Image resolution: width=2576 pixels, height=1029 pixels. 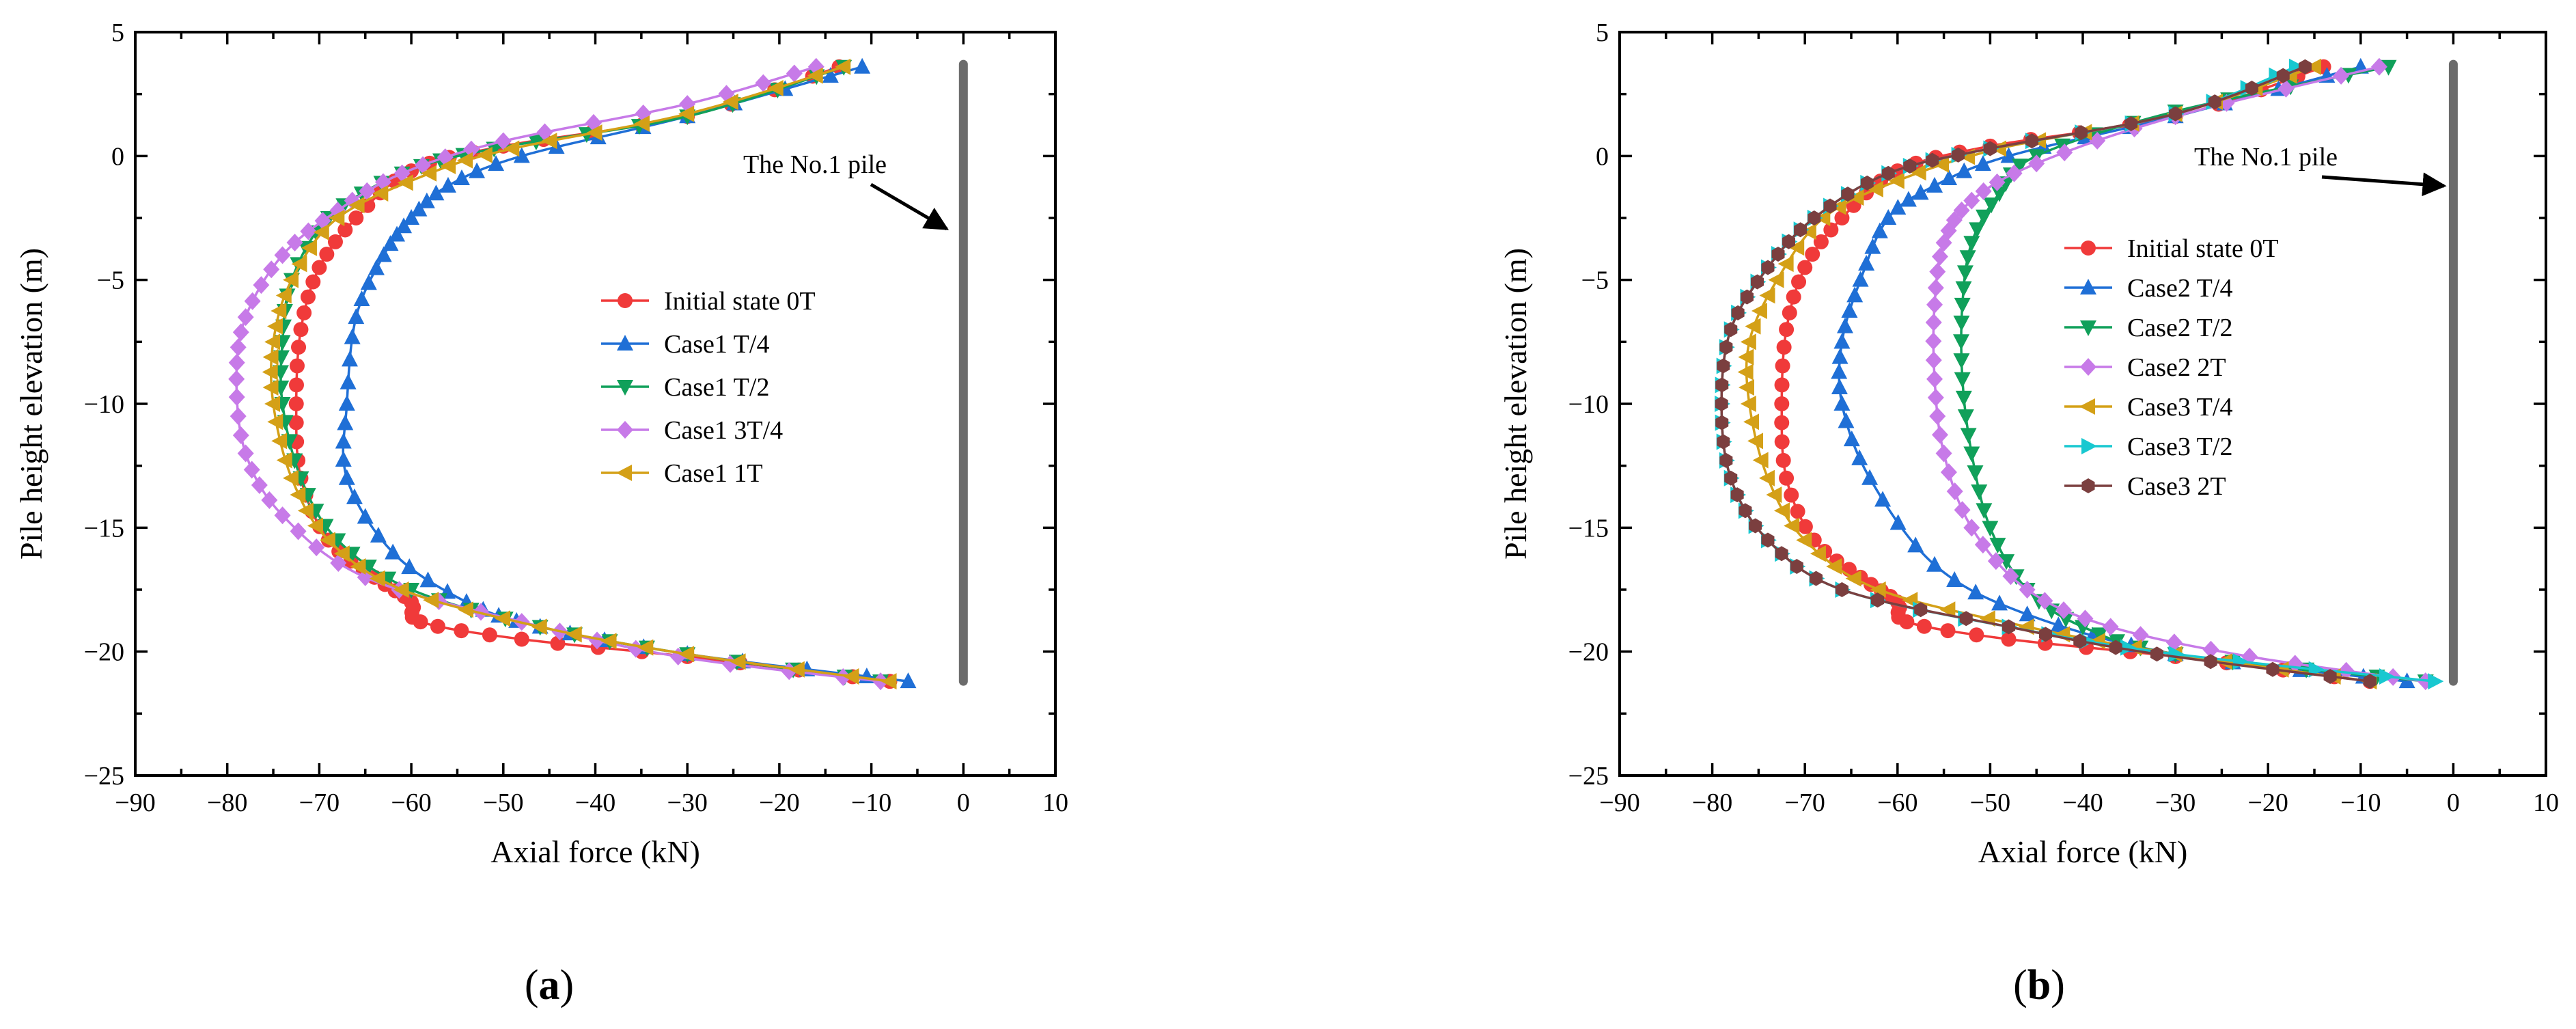 I want to click on panel-label: (b), so click(x=2039, y=985).